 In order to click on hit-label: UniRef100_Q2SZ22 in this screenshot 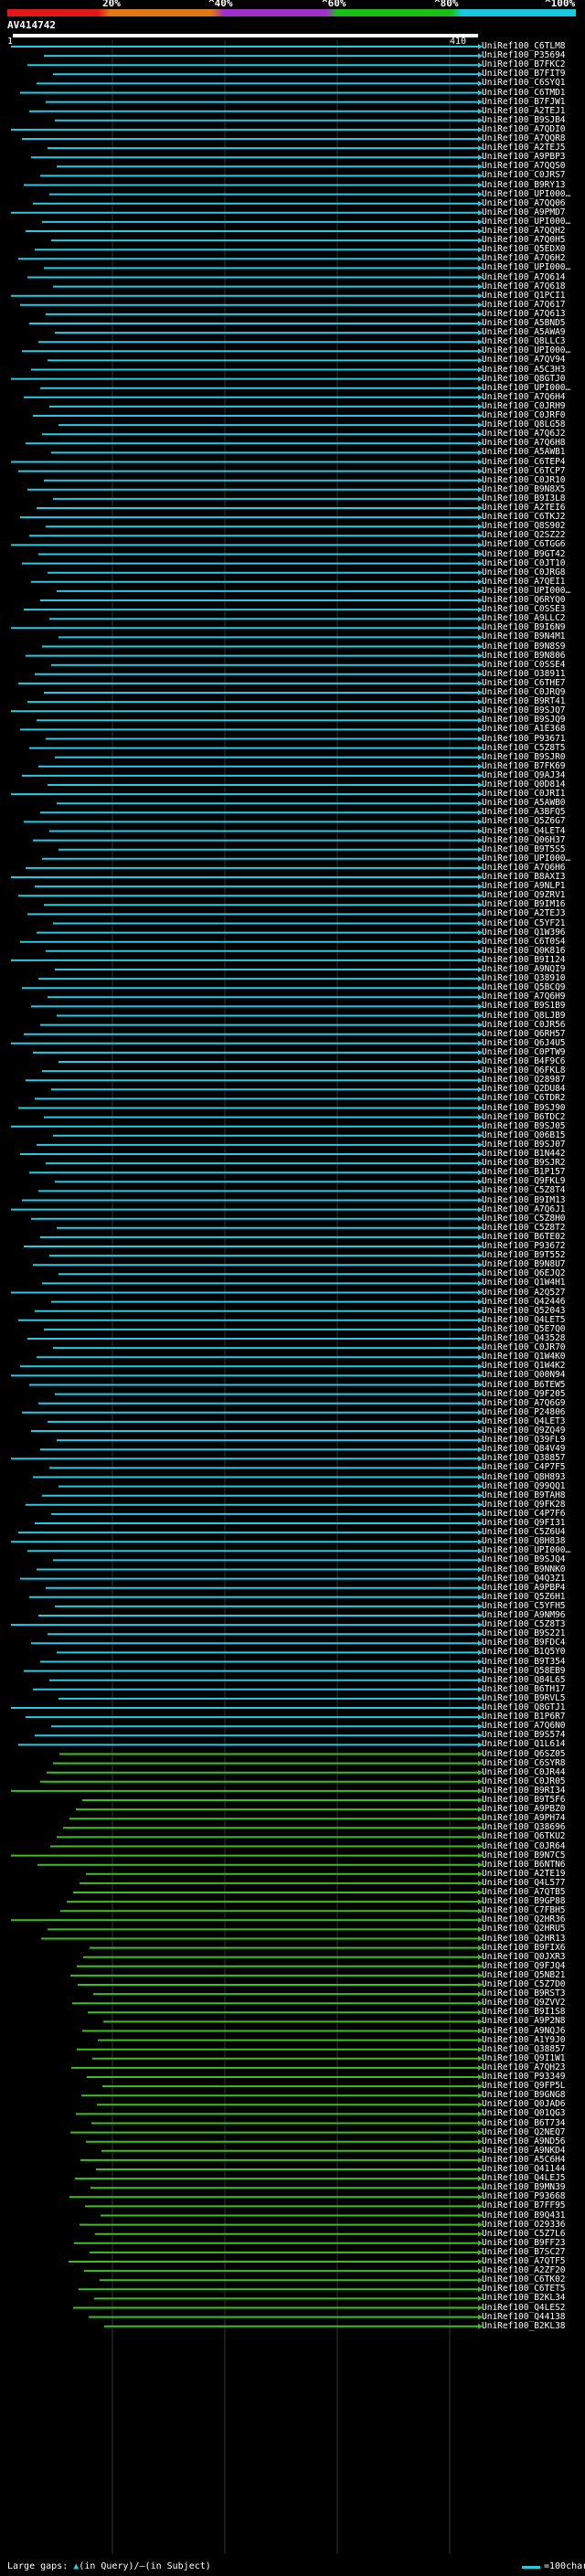, I will do `click(524, 535)`.